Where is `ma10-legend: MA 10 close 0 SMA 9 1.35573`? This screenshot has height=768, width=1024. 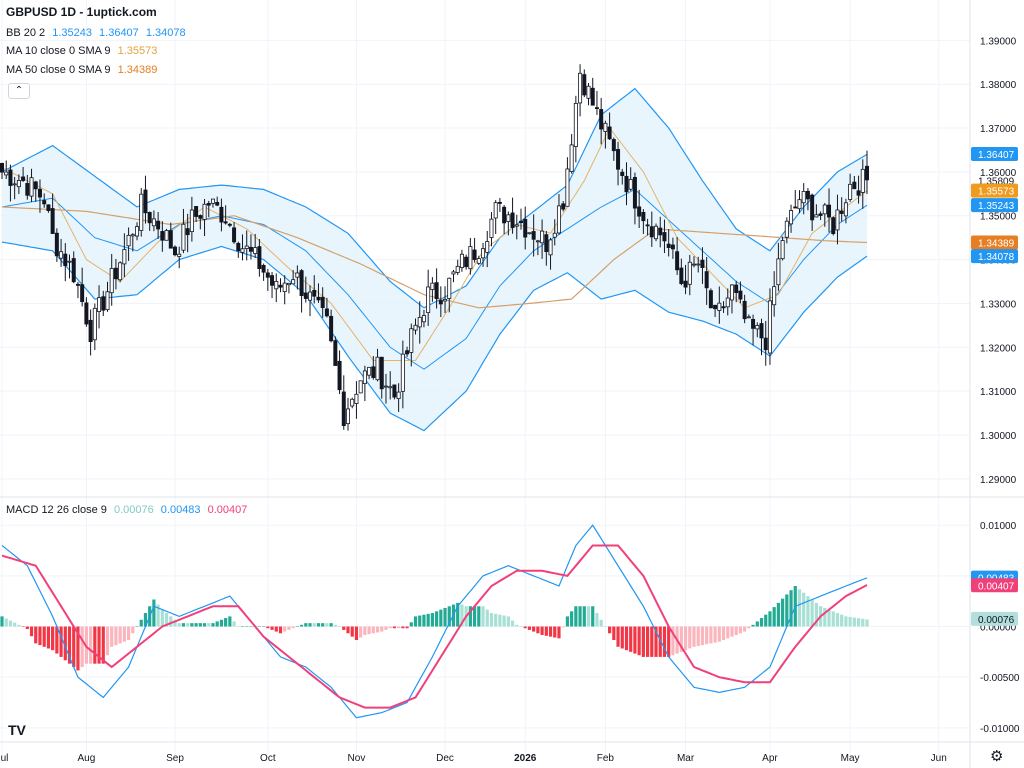
ma10-legend: MA 10 close 0 SMA 9 1.35573 is located at coordinates (81, 51).